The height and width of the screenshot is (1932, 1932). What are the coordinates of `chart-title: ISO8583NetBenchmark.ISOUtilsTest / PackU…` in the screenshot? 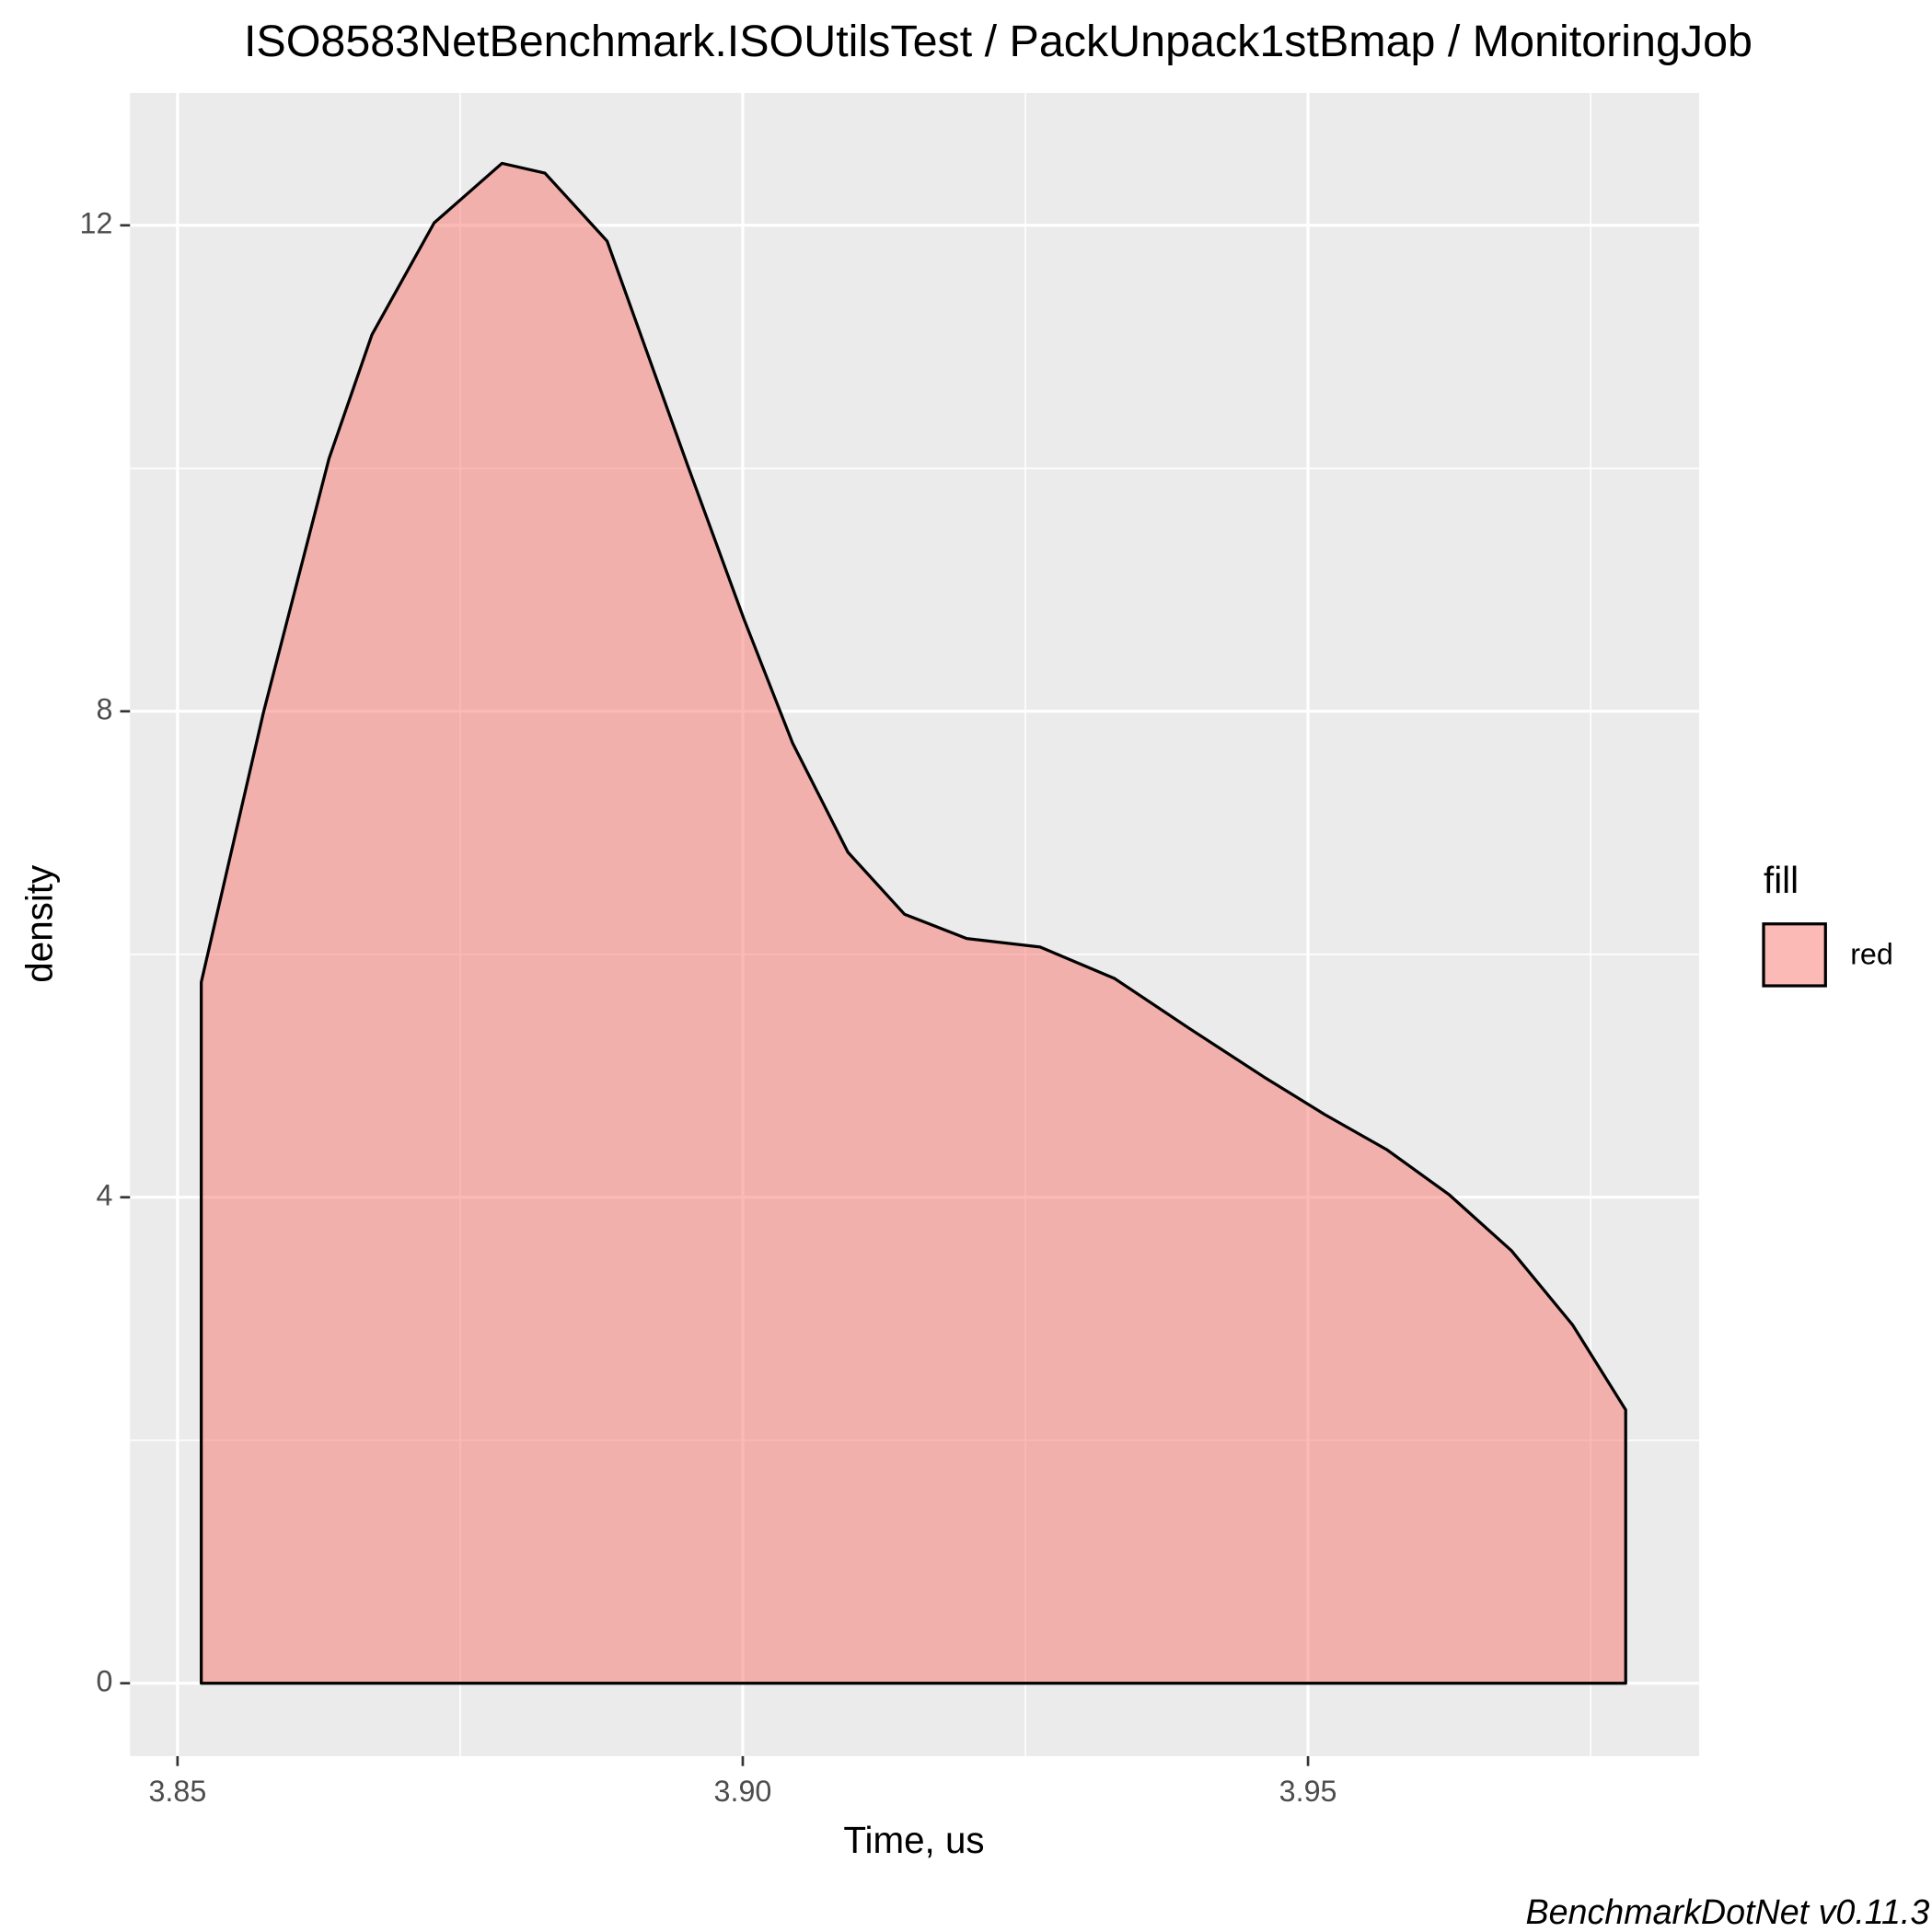 It's located at (998, 42).